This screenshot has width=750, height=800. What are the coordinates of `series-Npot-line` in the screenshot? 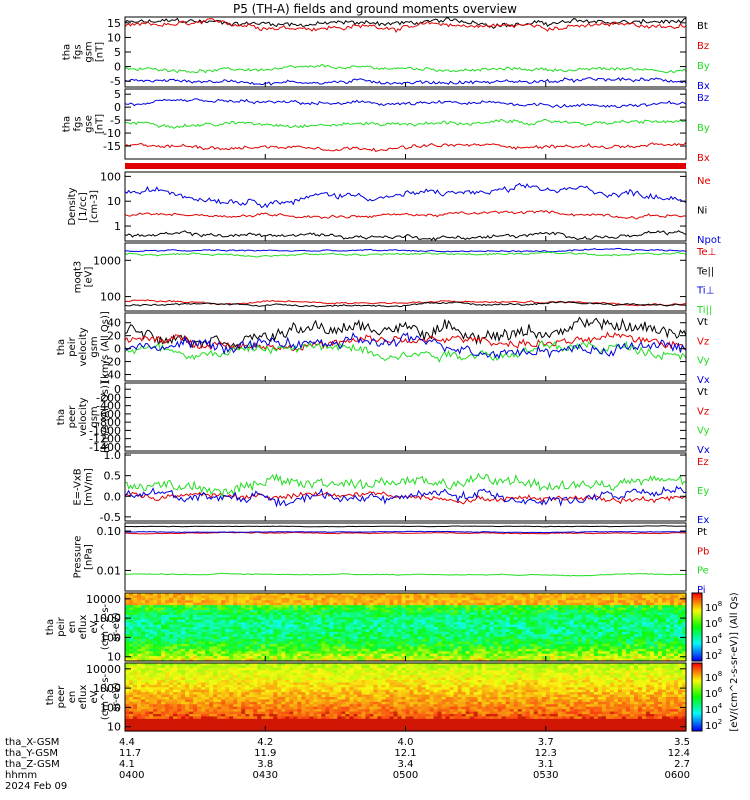 It's located at (405, 195).